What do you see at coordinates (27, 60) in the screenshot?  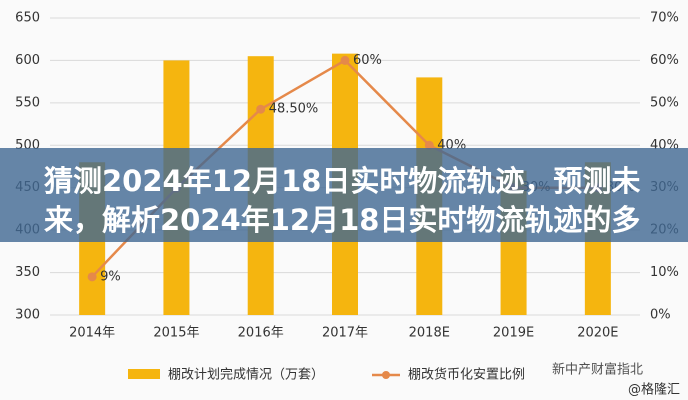 I see `y-tick-label: 600` at bounding box center [27, 60].